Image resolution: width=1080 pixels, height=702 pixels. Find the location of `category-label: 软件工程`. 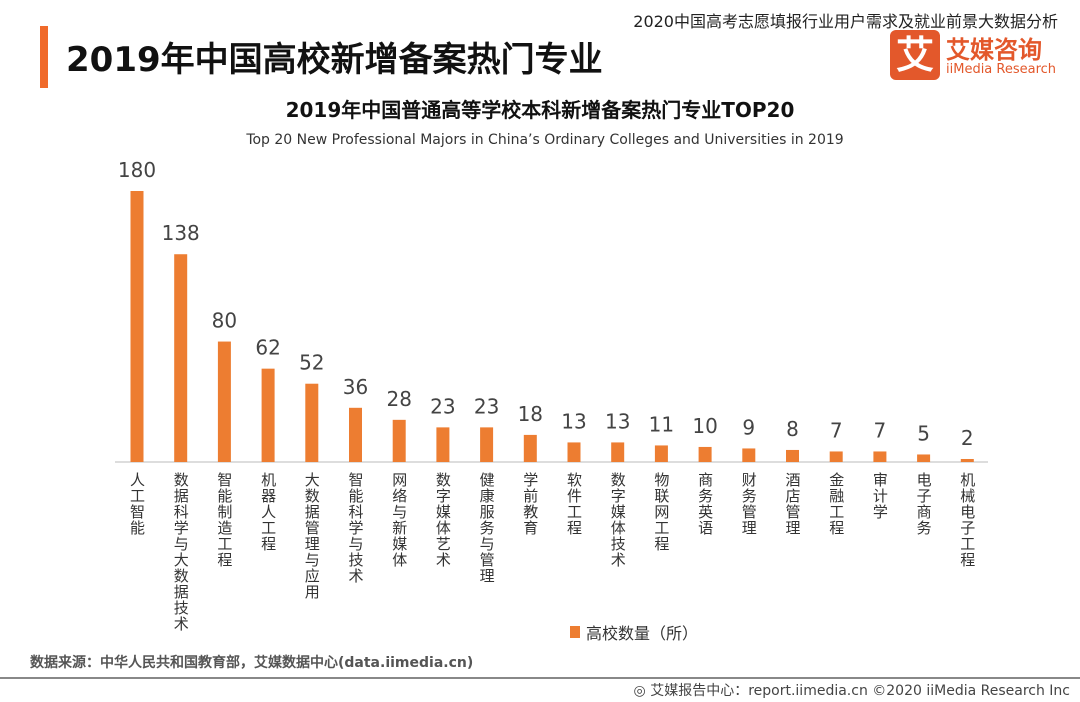

category-label: 软件工程 is located at coordinates (574, 504).